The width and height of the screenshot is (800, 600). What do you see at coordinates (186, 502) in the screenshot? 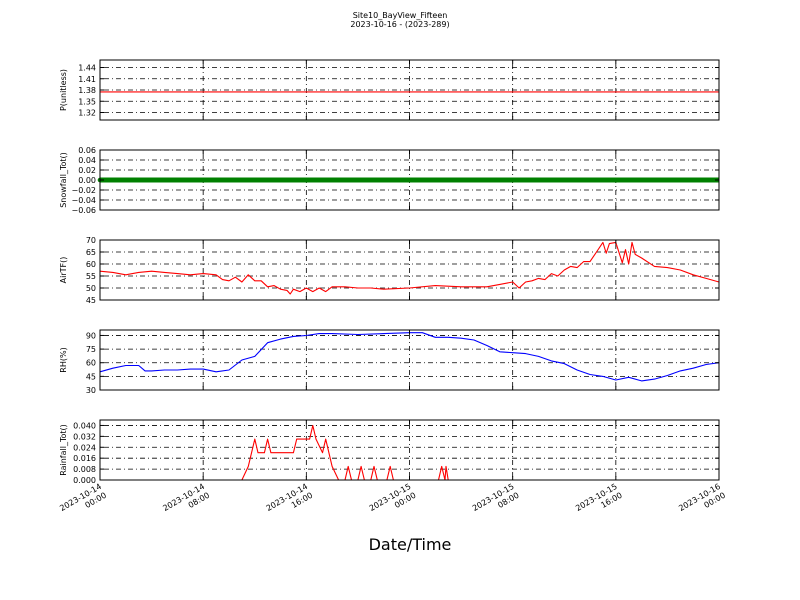
I see `x-tick-label: 2023-10-1408:00` at bounding box center [186, 502].